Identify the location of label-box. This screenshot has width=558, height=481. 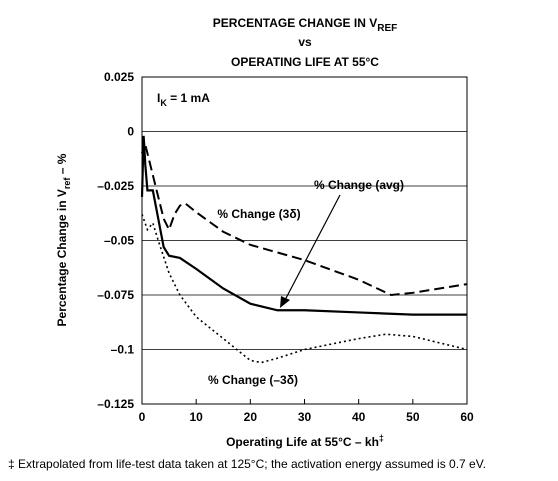
(359, 185).